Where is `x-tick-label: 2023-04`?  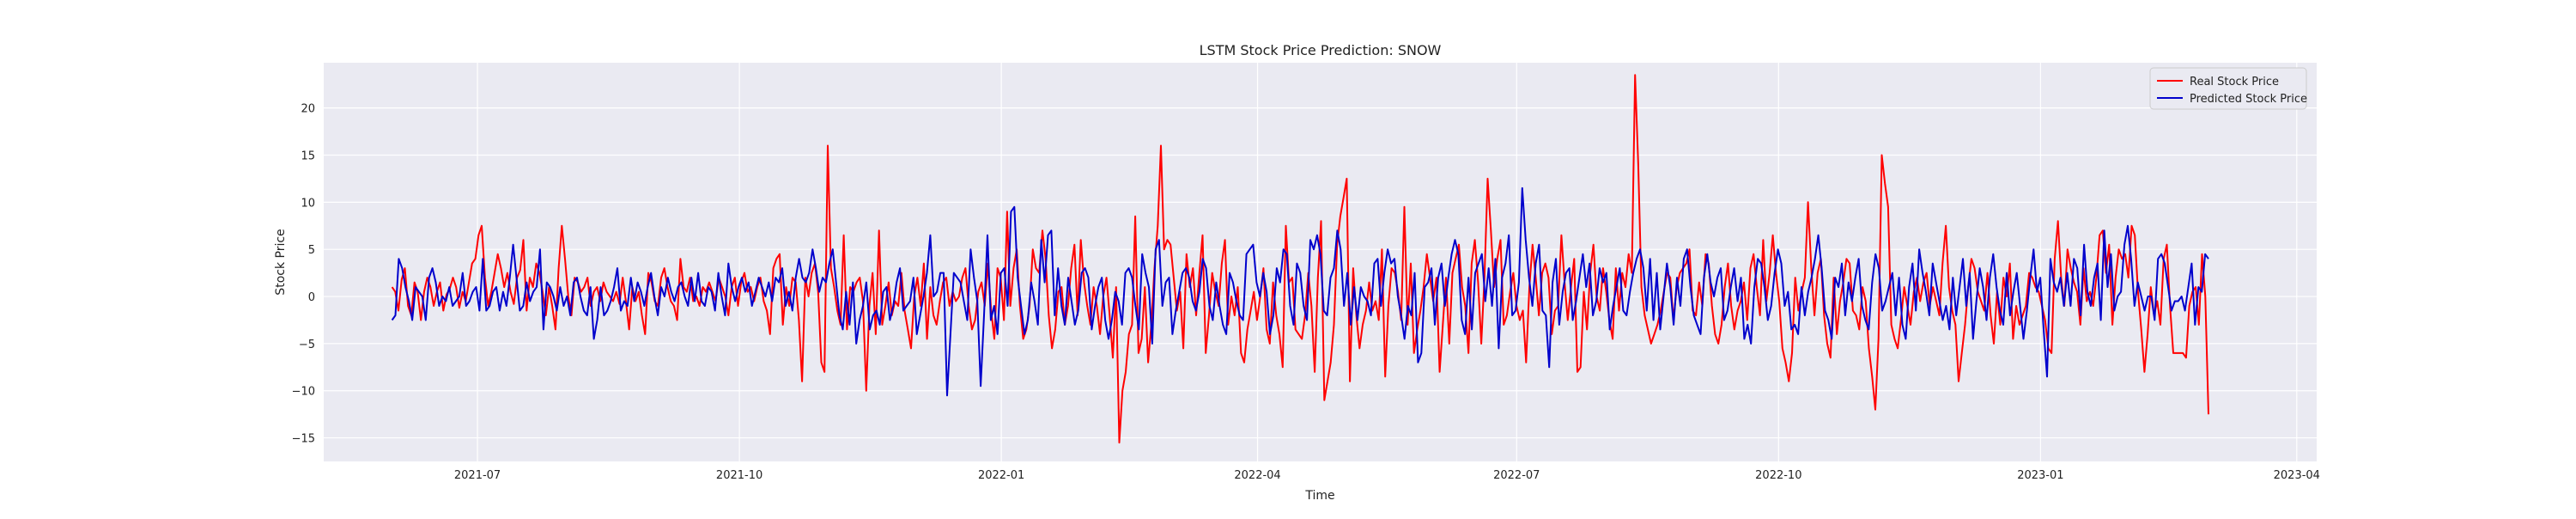
x-tick-label: 2023-04 is located at coordinates (2297, 475).